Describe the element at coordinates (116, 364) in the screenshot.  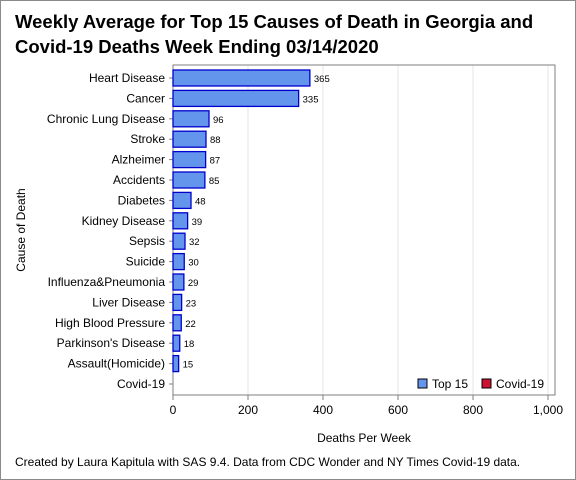
I see `y-tick-label-assault-homicide: Assault(Homicide)` at that location.